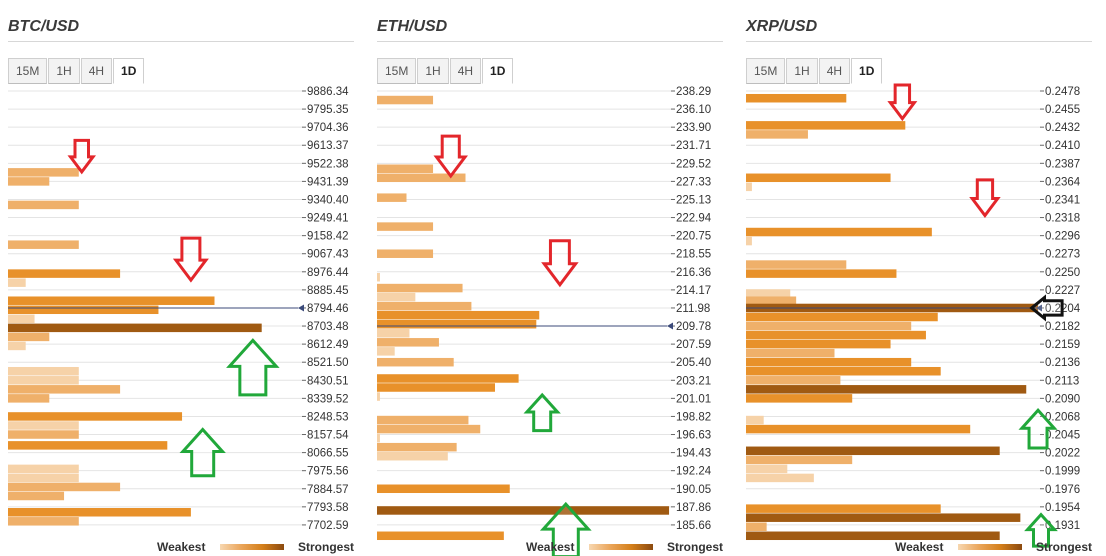 The width and height of the screenshot is (1106, 556). What do you see at coordinates (44, 26) in the screenshot?
I see `panel-title: BTC/USD` at bounding box center [44, 26].